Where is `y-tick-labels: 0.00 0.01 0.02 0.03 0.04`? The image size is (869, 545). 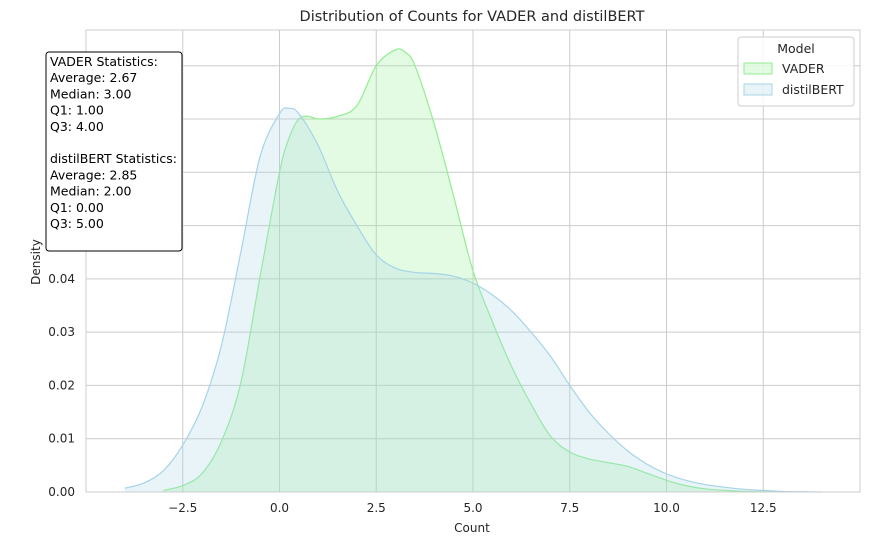 y-tick-labels: 0.00 0.01 0.02 0.03 0.04 is located at coordinates (61, 385).